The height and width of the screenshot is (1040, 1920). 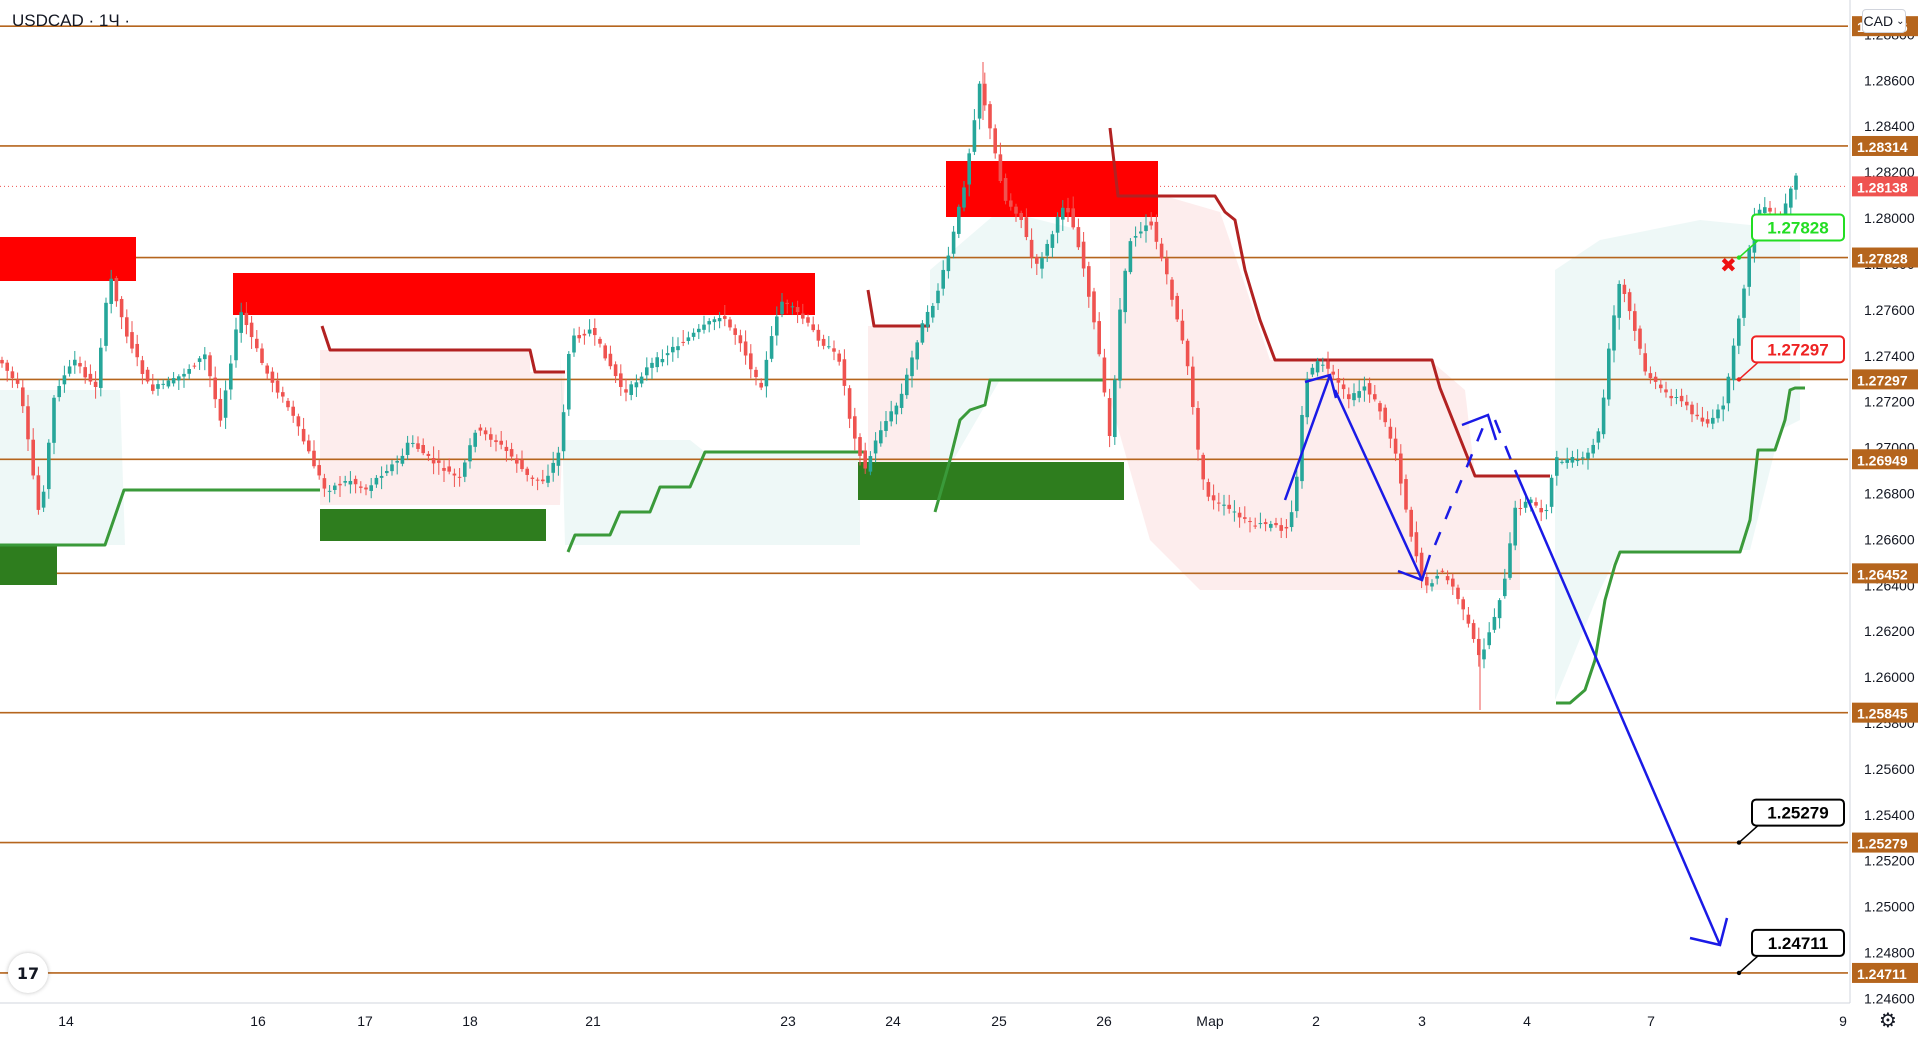 What do you see at coordinates (899, 395) in the screenshot?
I see `bearish-zone-fill` at bounding box center [899, 395].